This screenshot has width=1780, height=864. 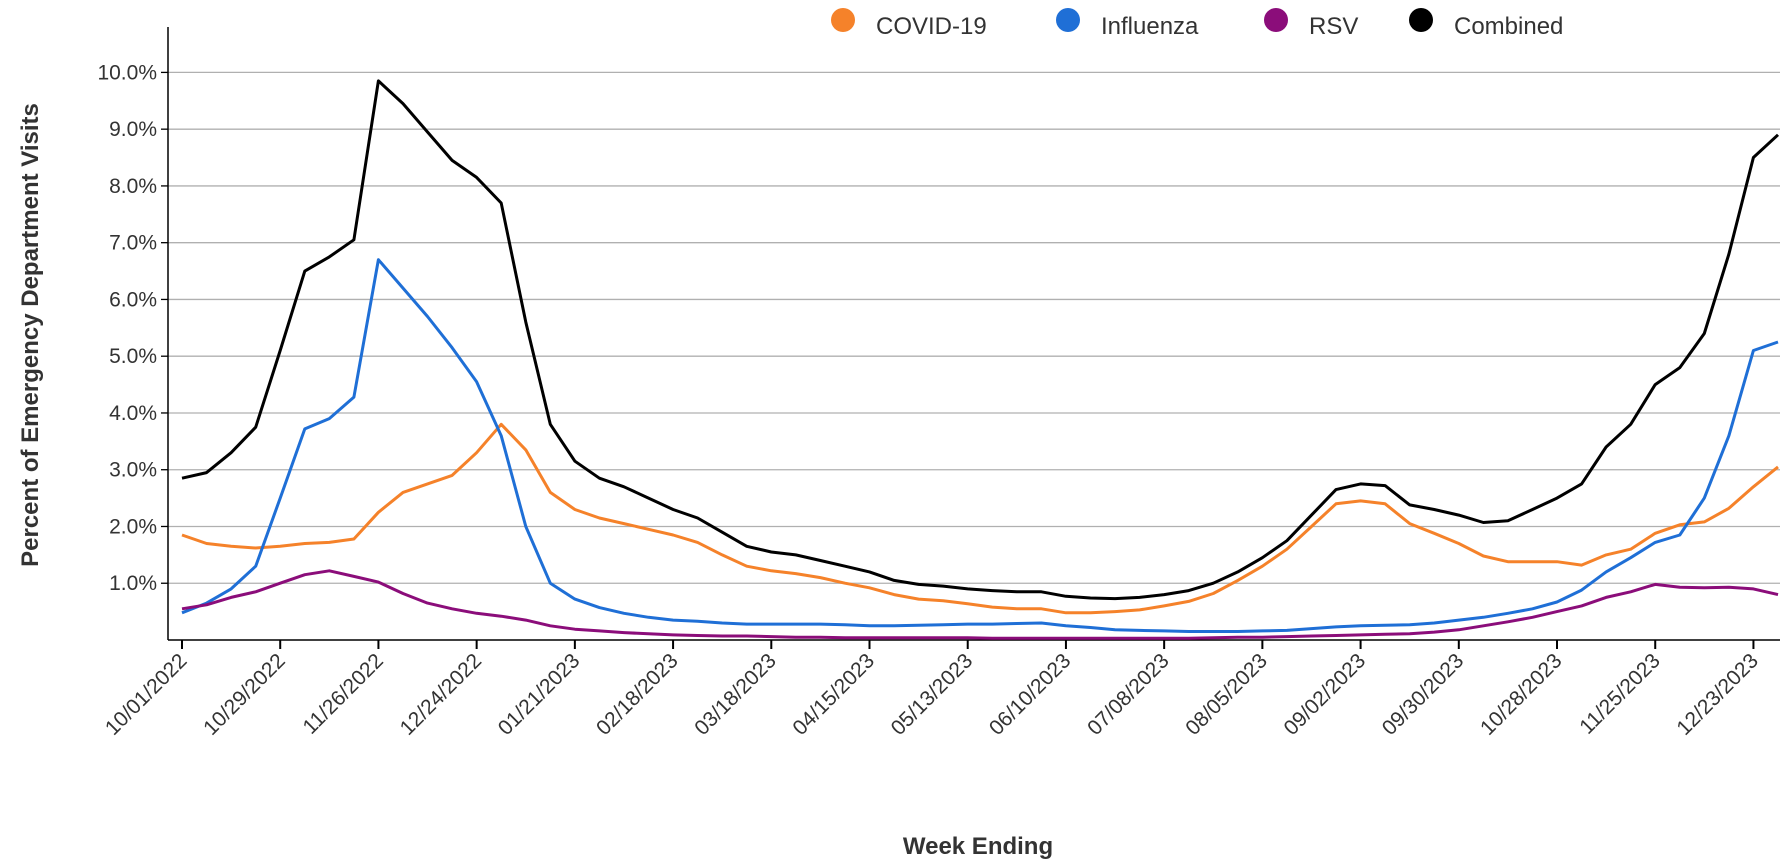 What do you see at coordinates (133, 583) in the screenshot?
I see `y-tick-label: 1.0%` at bounding box center [133, 583].